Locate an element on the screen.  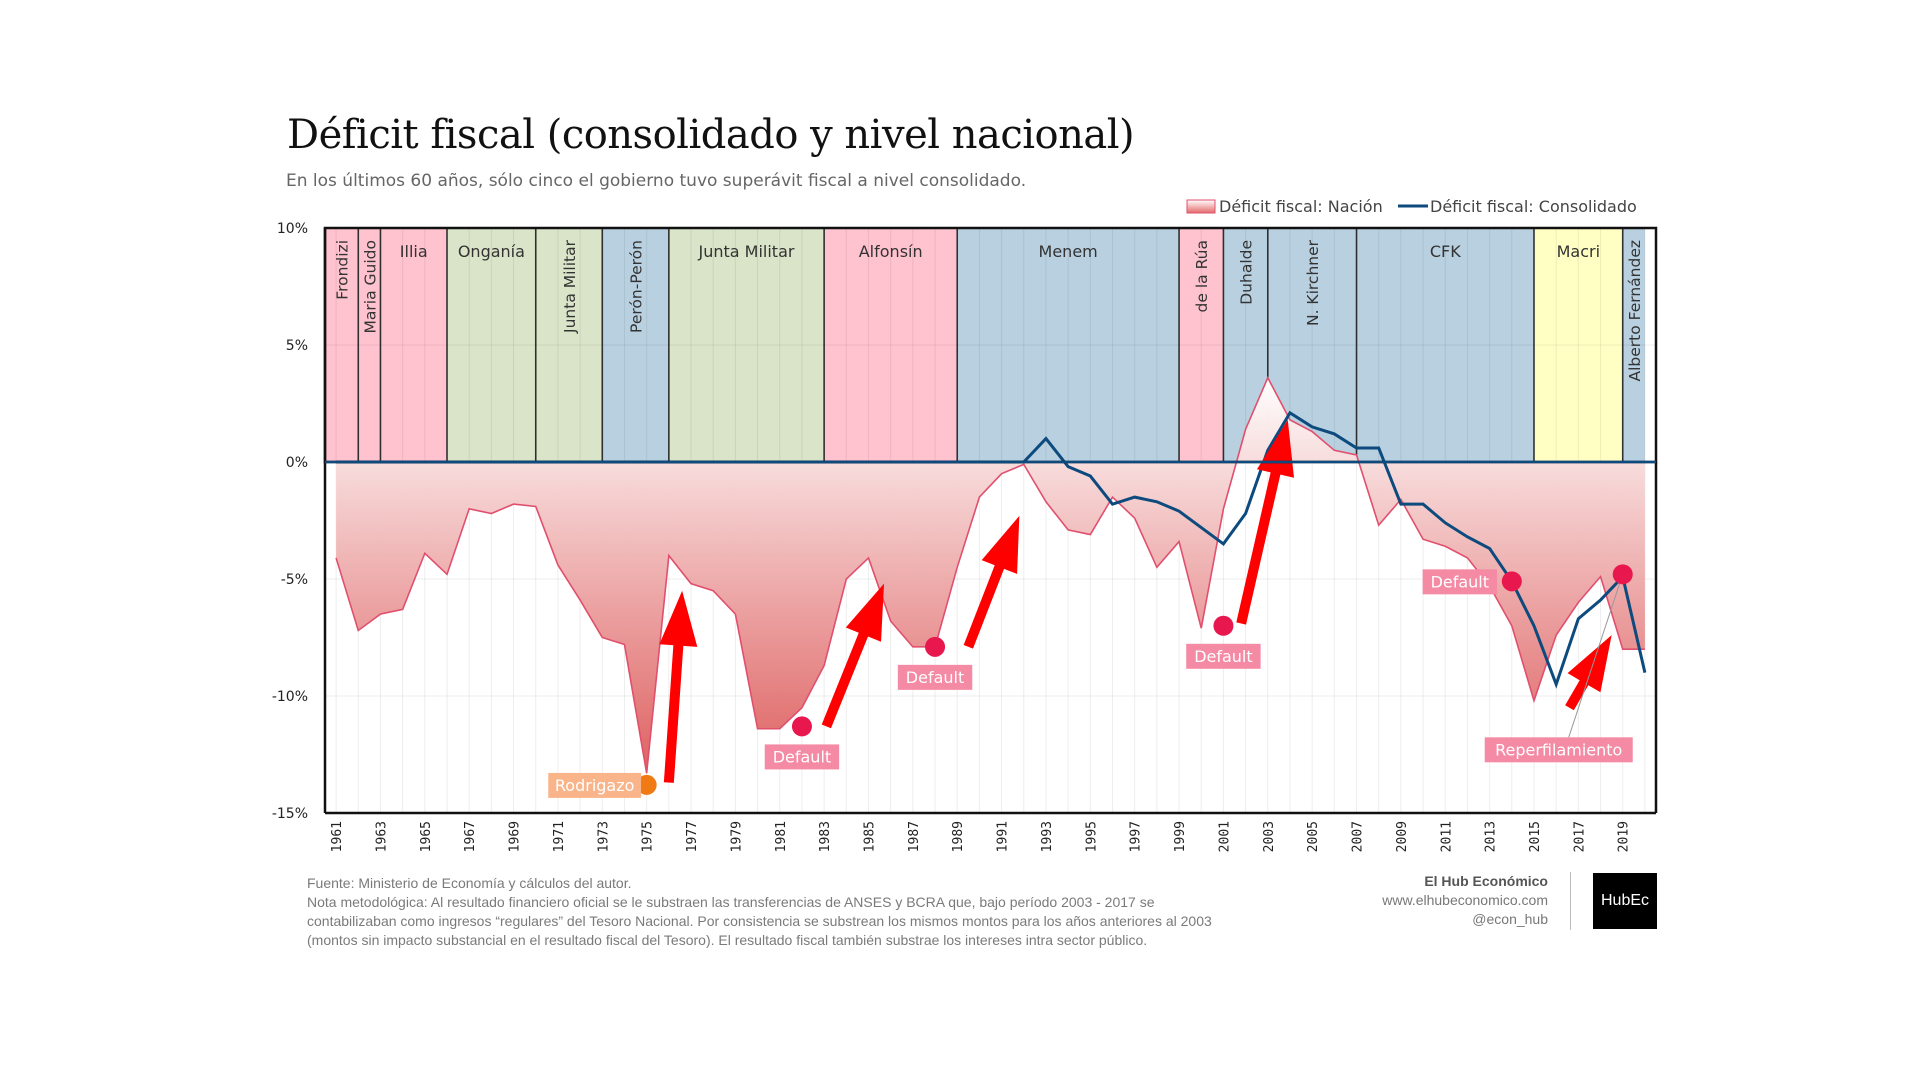
x-tick-label: 1971 is located at coordinates (559, 836).